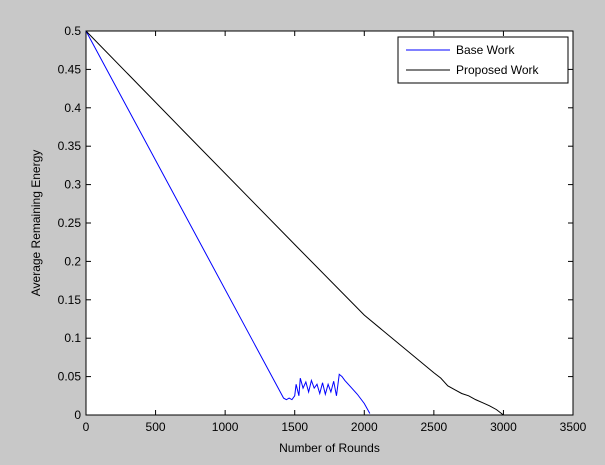  I want to click on legend: Base Work Proposed Work, so click(483, 60).